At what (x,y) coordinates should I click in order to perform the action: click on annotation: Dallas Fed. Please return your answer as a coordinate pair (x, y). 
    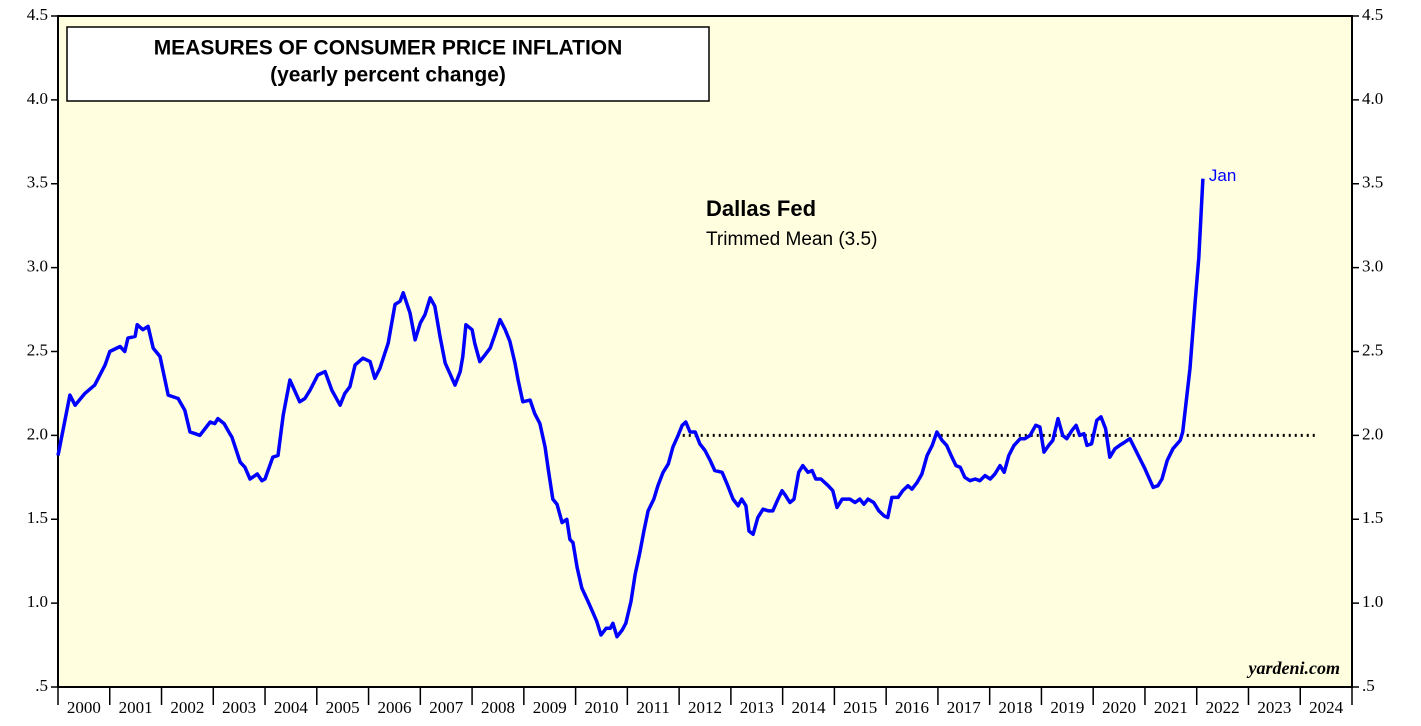
    Looking at the image, I should click on (761, 208).